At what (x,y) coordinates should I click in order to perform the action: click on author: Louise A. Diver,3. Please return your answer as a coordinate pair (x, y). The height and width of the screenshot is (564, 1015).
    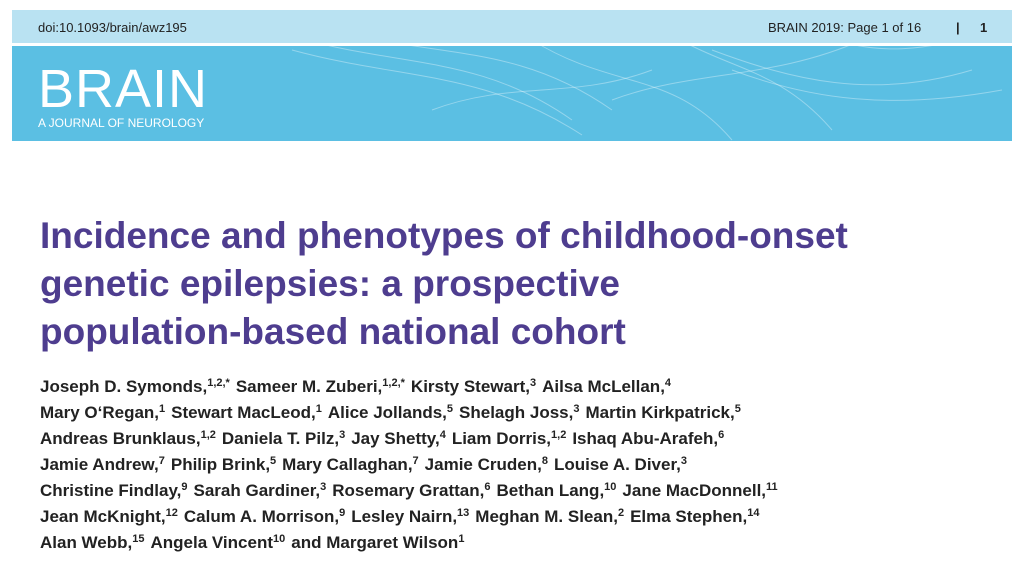
    Looking at the image, I should click on (620, 464).